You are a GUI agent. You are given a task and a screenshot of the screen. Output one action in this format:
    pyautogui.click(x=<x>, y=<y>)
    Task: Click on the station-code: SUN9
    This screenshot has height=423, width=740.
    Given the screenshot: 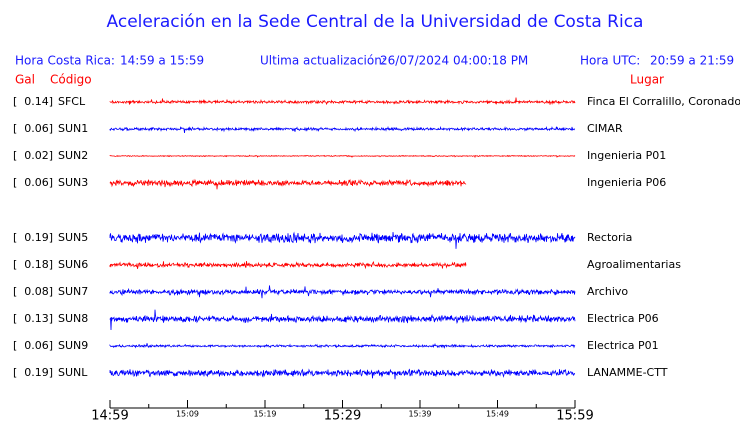 What is the action you would take?
    pyautogui.click(x=73, y=345)
    